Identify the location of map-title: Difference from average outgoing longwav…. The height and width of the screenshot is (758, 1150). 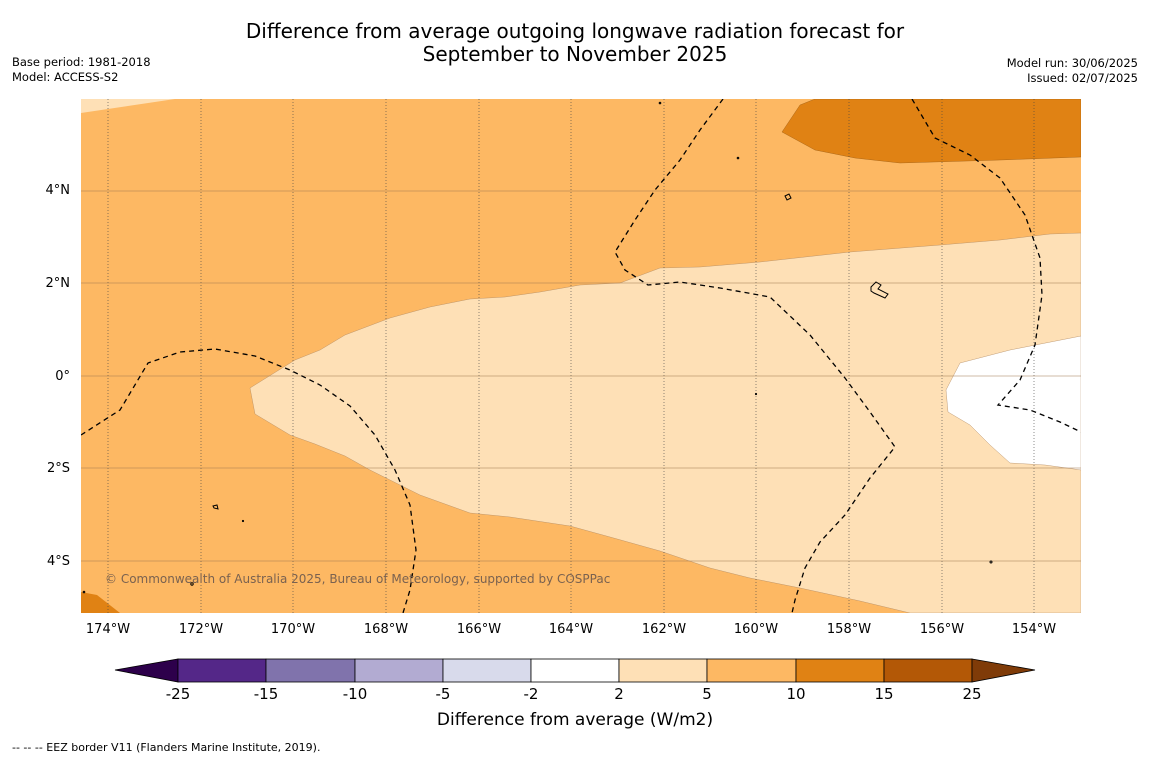
(575, 43).